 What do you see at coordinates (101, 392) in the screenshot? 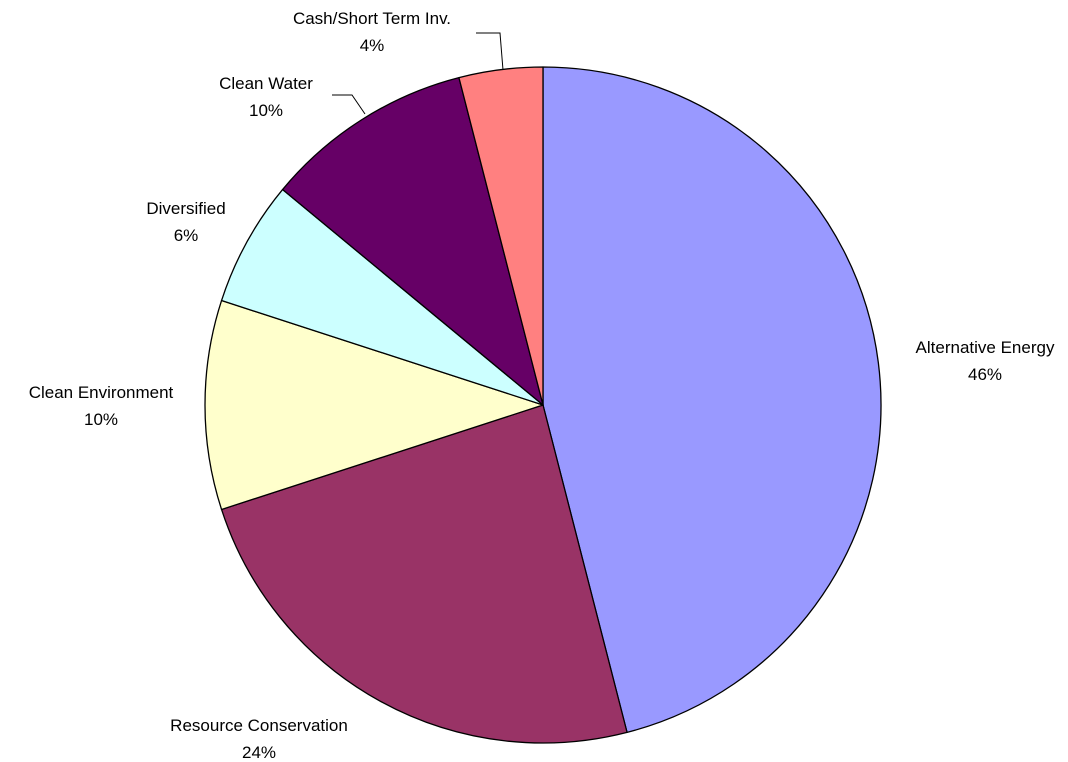
I see `label-clean-environment-name: Clean Environment` at bounding box center [101, 392].